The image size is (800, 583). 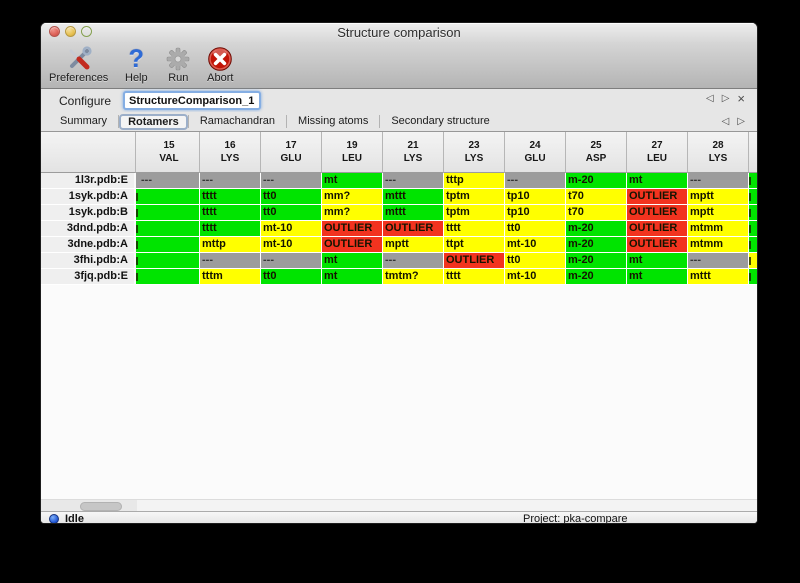 I want to click on rotamer-cell: tttm, so click(x=230, y=277).